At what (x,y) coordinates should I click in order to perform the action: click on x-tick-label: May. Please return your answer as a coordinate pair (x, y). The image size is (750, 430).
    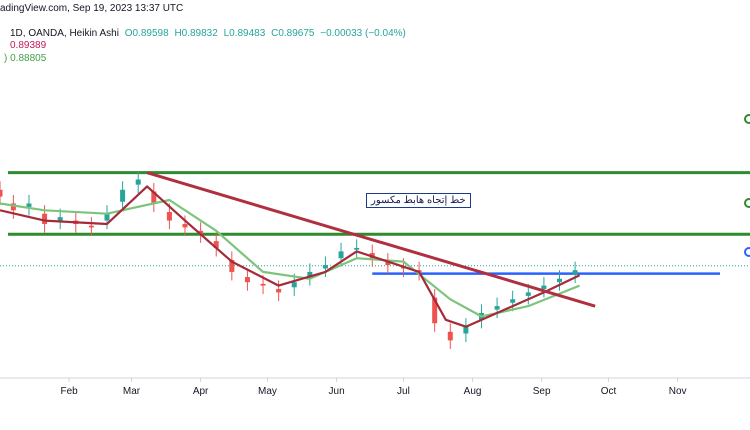
    Looking at the image, I should click on (267, 391).